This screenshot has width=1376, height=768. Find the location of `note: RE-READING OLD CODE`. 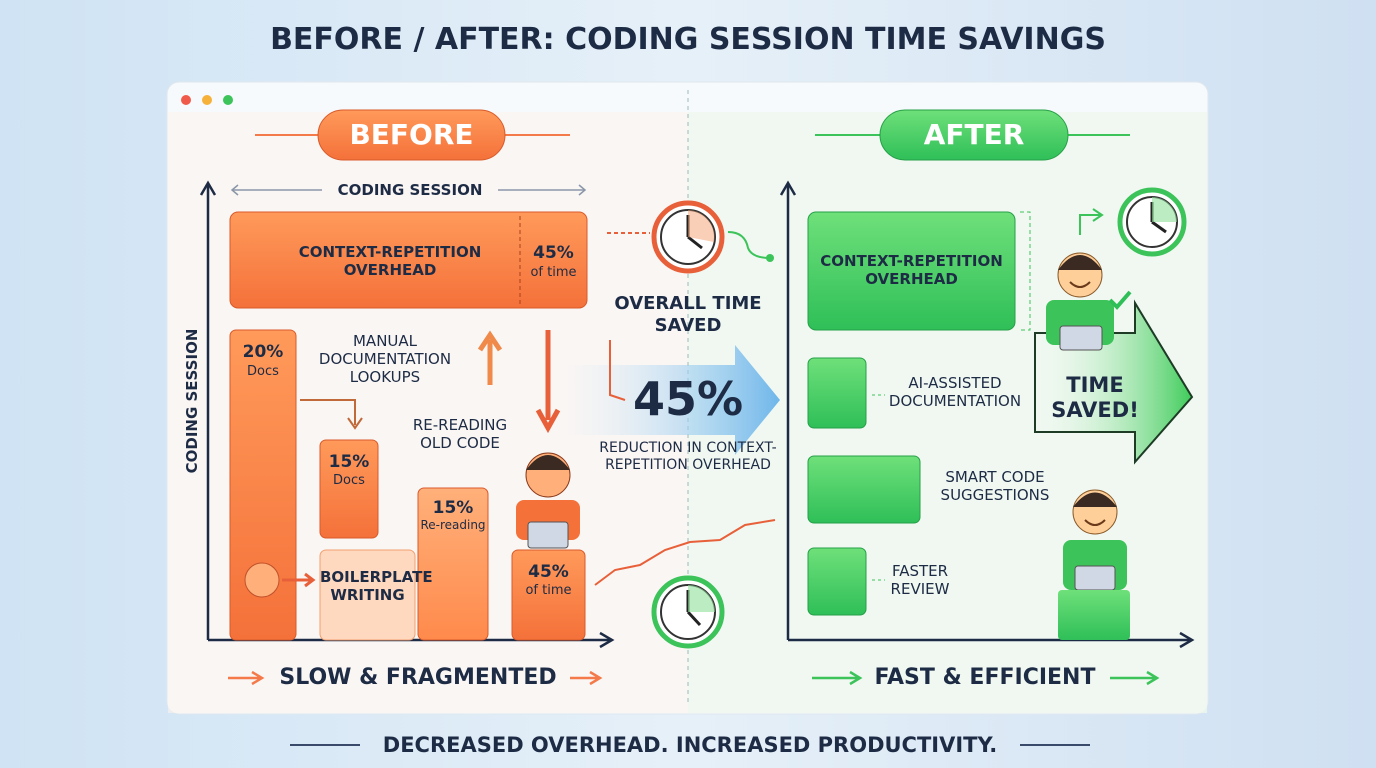

note: RE-READING OLD CODE is located at coordinates (460, 434).